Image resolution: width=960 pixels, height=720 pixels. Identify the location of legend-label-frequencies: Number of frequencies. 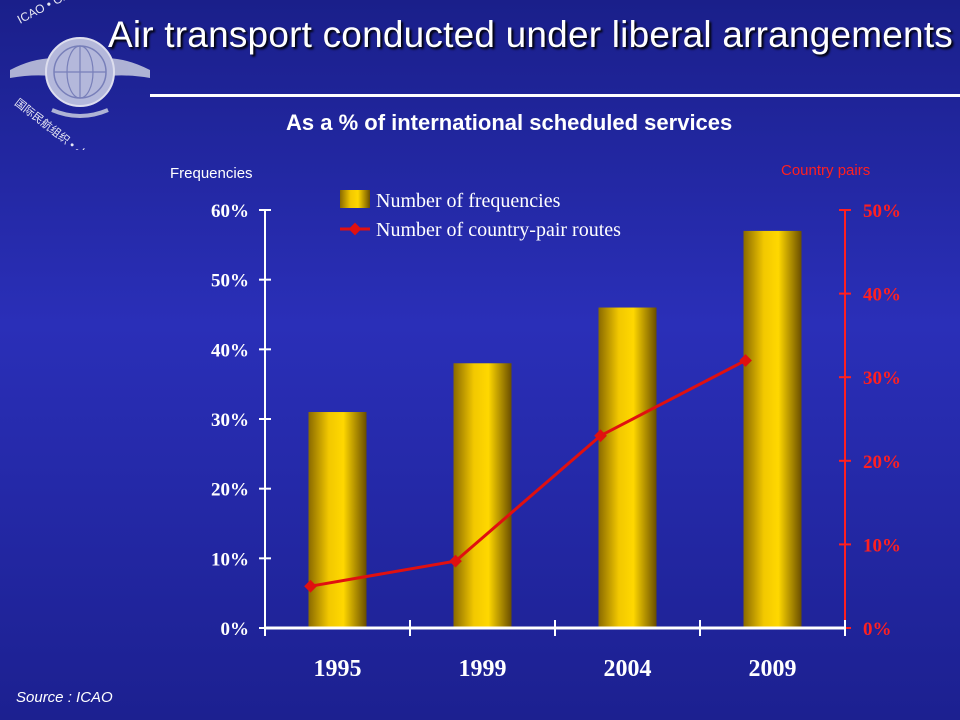
(468, 201).